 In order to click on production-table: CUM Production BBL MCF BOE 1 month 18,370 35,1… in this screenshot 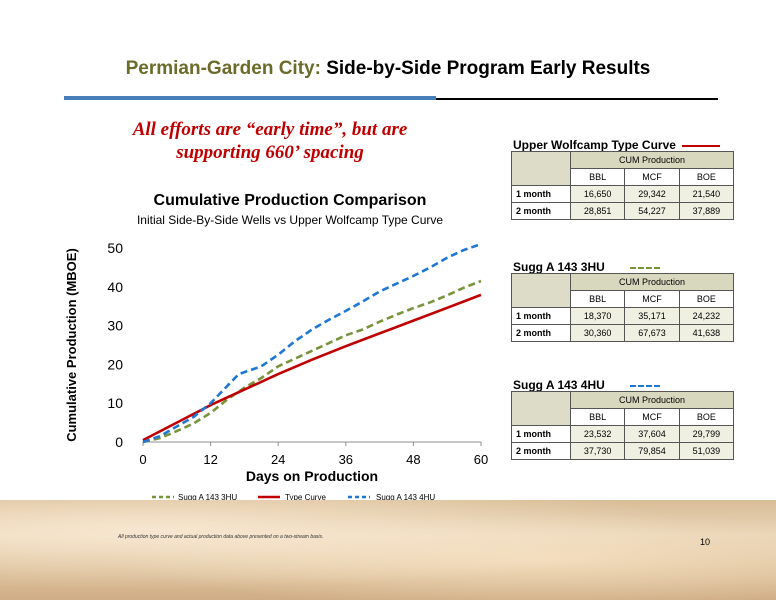, I will do `click(623, 307)`.